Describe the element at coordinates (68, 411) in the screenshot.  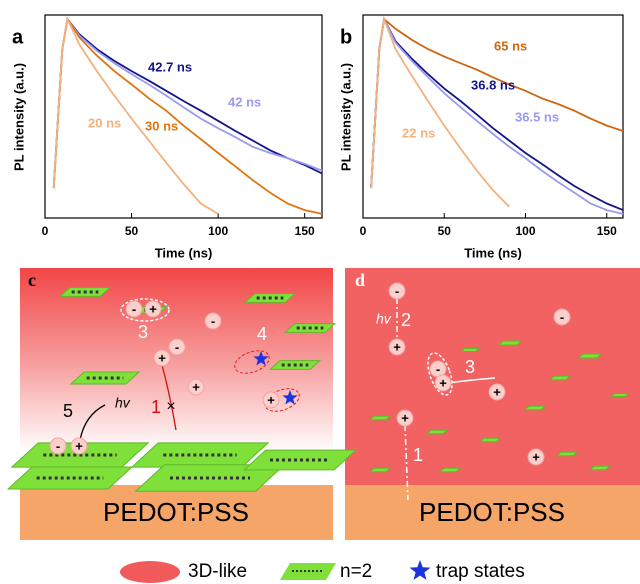
I see `process-step: 5` at that location.